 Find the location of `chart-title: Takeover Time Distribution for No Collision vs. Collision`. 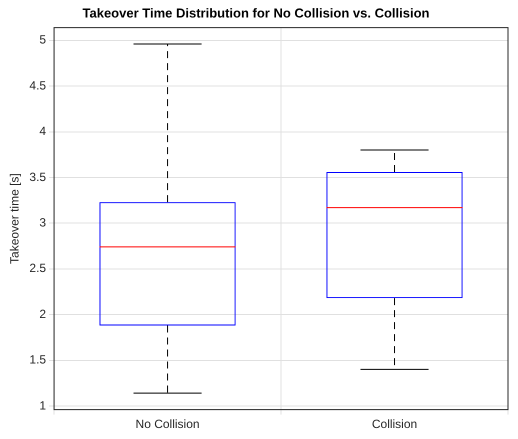

chart-title: Takeover Time Distribution for No Collision vs. Collision is located at coordinates (256, 12).